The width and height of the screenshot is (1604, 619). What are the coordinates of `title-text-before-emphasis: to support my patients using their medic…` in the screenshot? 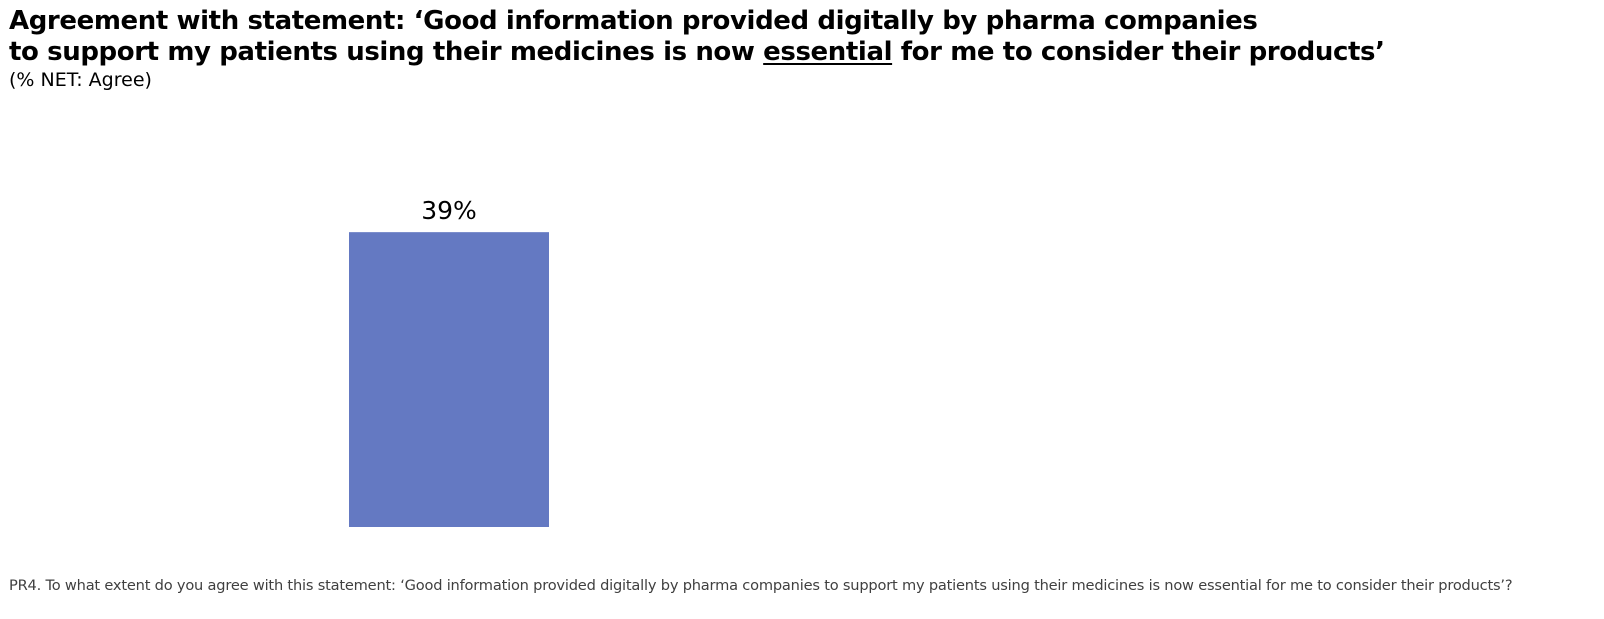 It's located at (386, 52).